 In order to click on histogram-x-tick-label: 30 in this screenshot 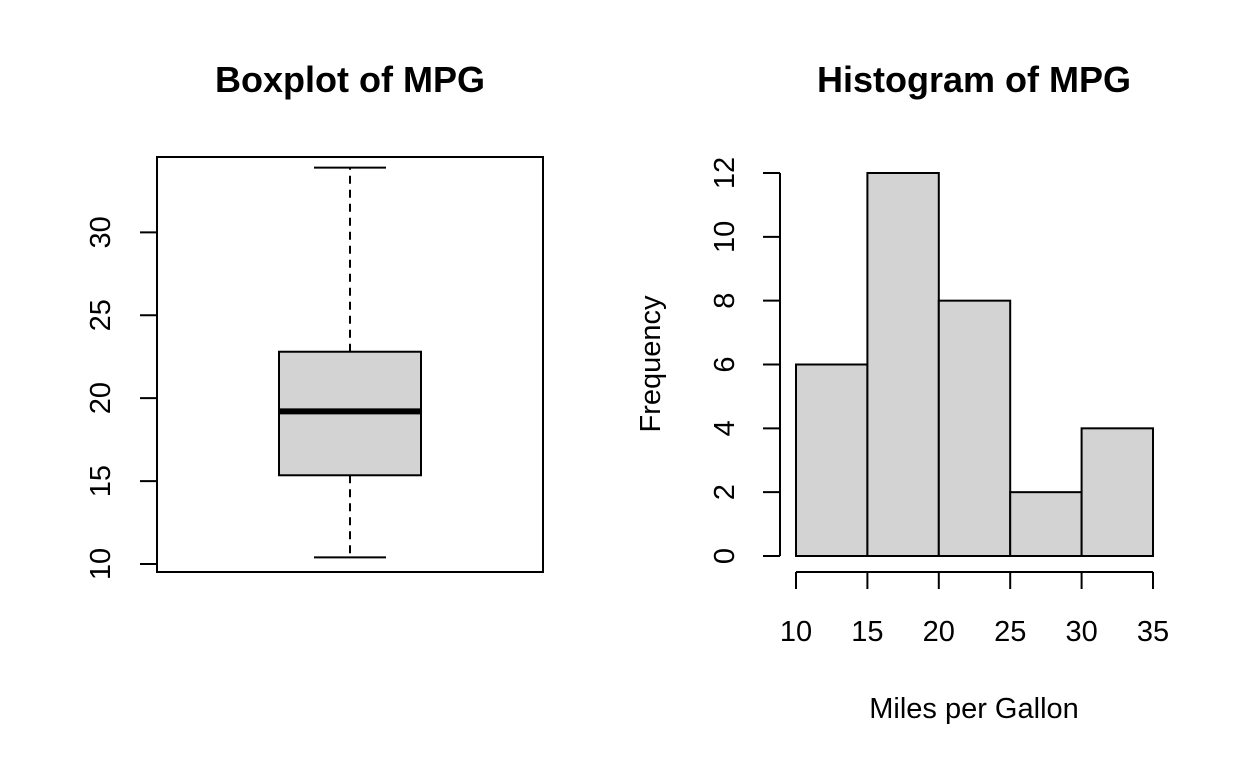, I will do `click(1081, 632)`.